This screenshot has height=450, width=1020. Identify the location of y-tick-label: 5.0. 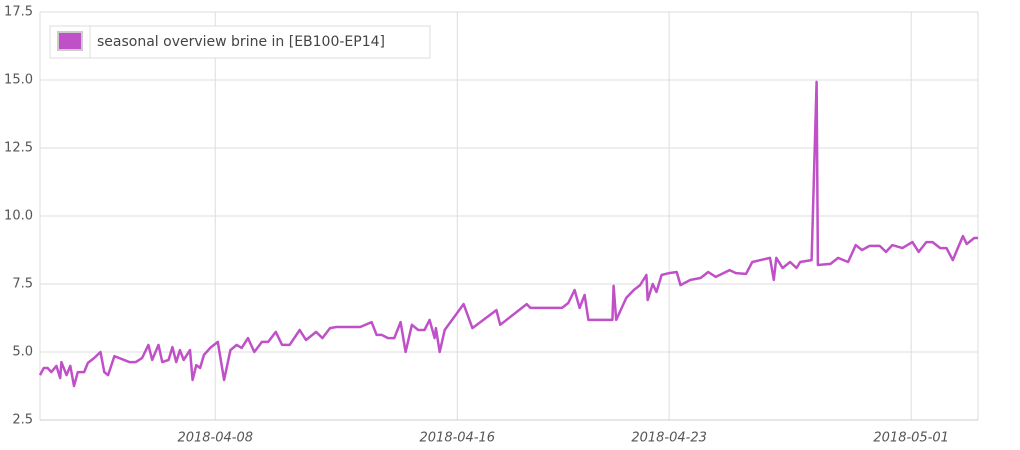
(22, 352).